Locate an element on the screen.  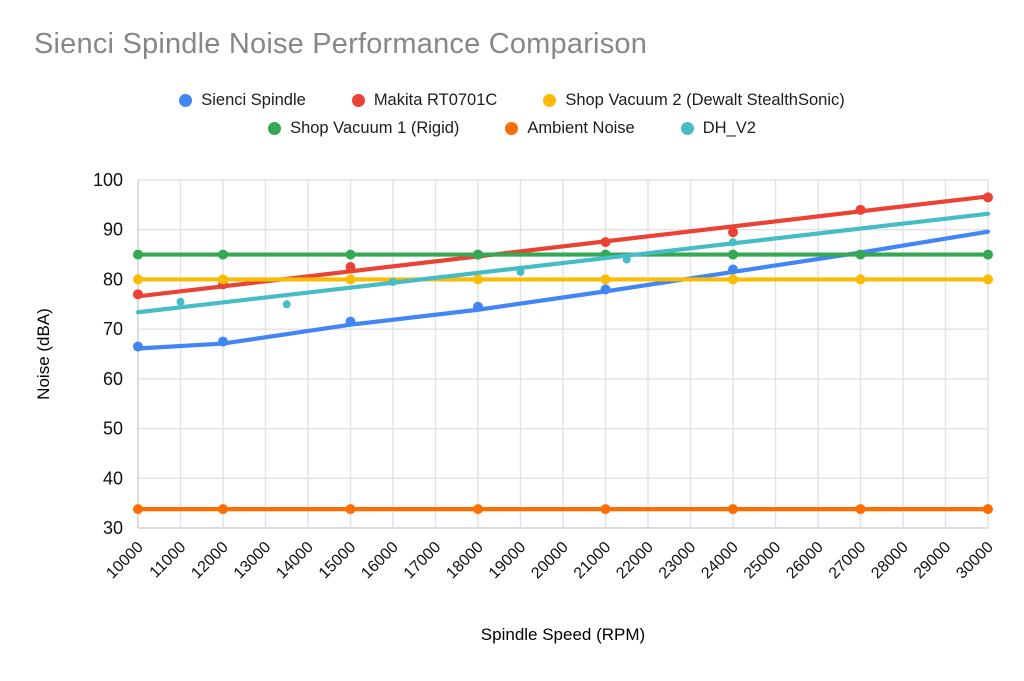
x-tick-label: 25000 is located at coordinates (763, 561).